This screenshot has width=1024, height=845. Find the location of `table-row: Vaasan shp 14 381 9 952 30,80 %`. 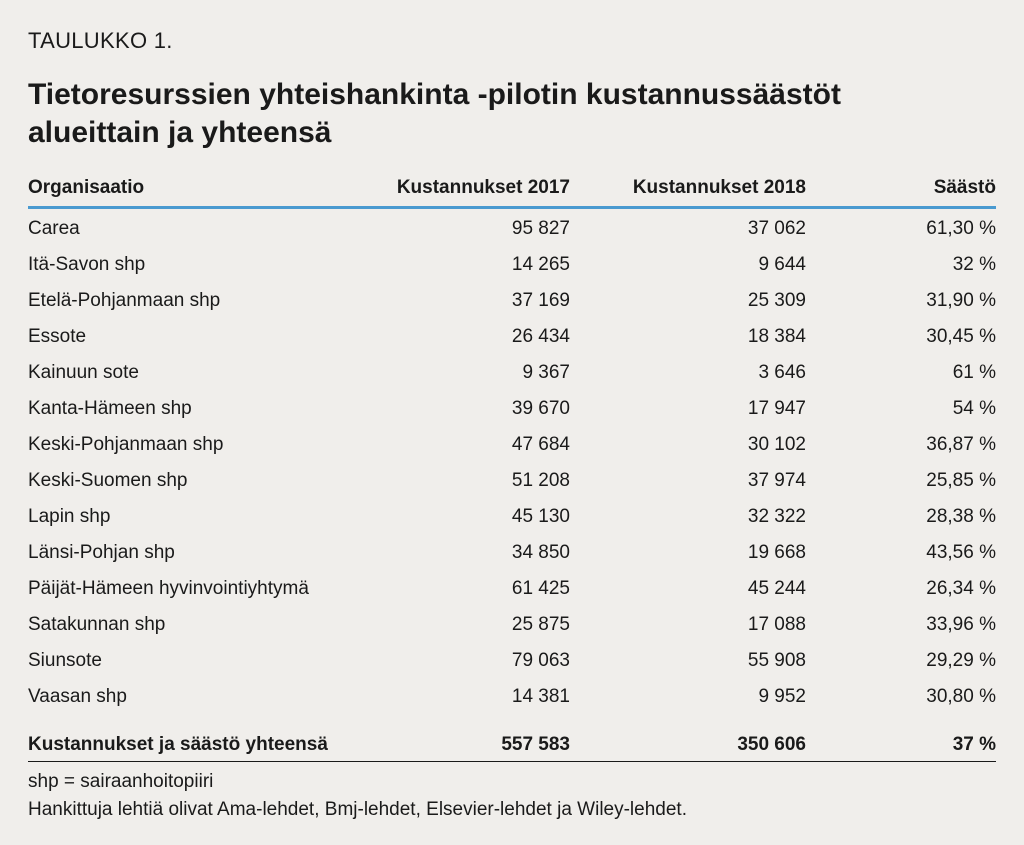

table-row: Vaasan shp 14 381 9 952 30,80 % is located at coordinates (512, 697).